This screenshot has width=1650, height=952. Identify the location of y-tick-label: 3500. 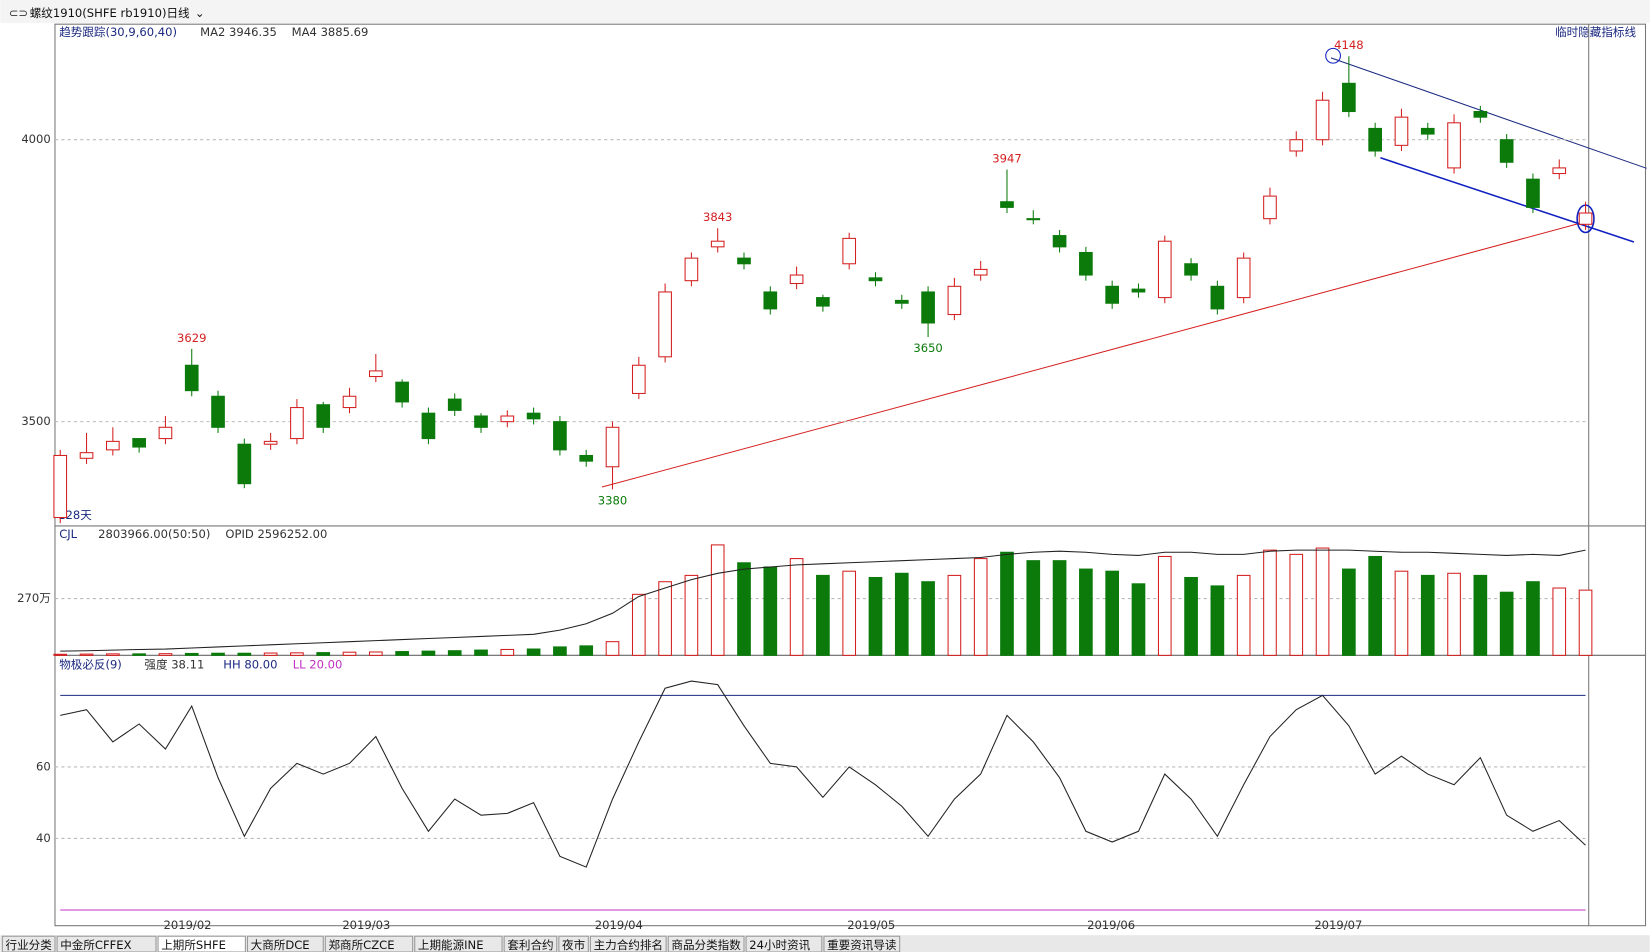
(35, 421).